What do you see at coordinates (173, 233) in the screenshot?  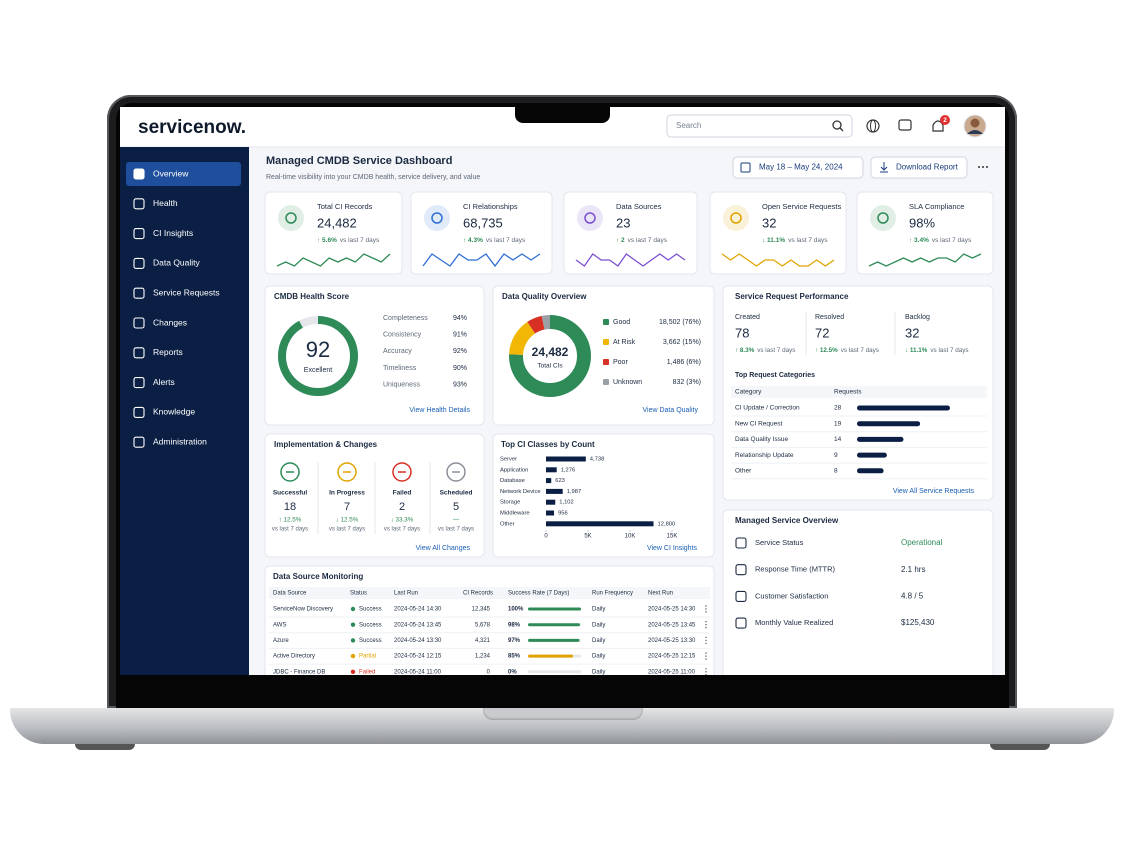 I see `nav-item: CI Insights` at bounding box center [173, 233].